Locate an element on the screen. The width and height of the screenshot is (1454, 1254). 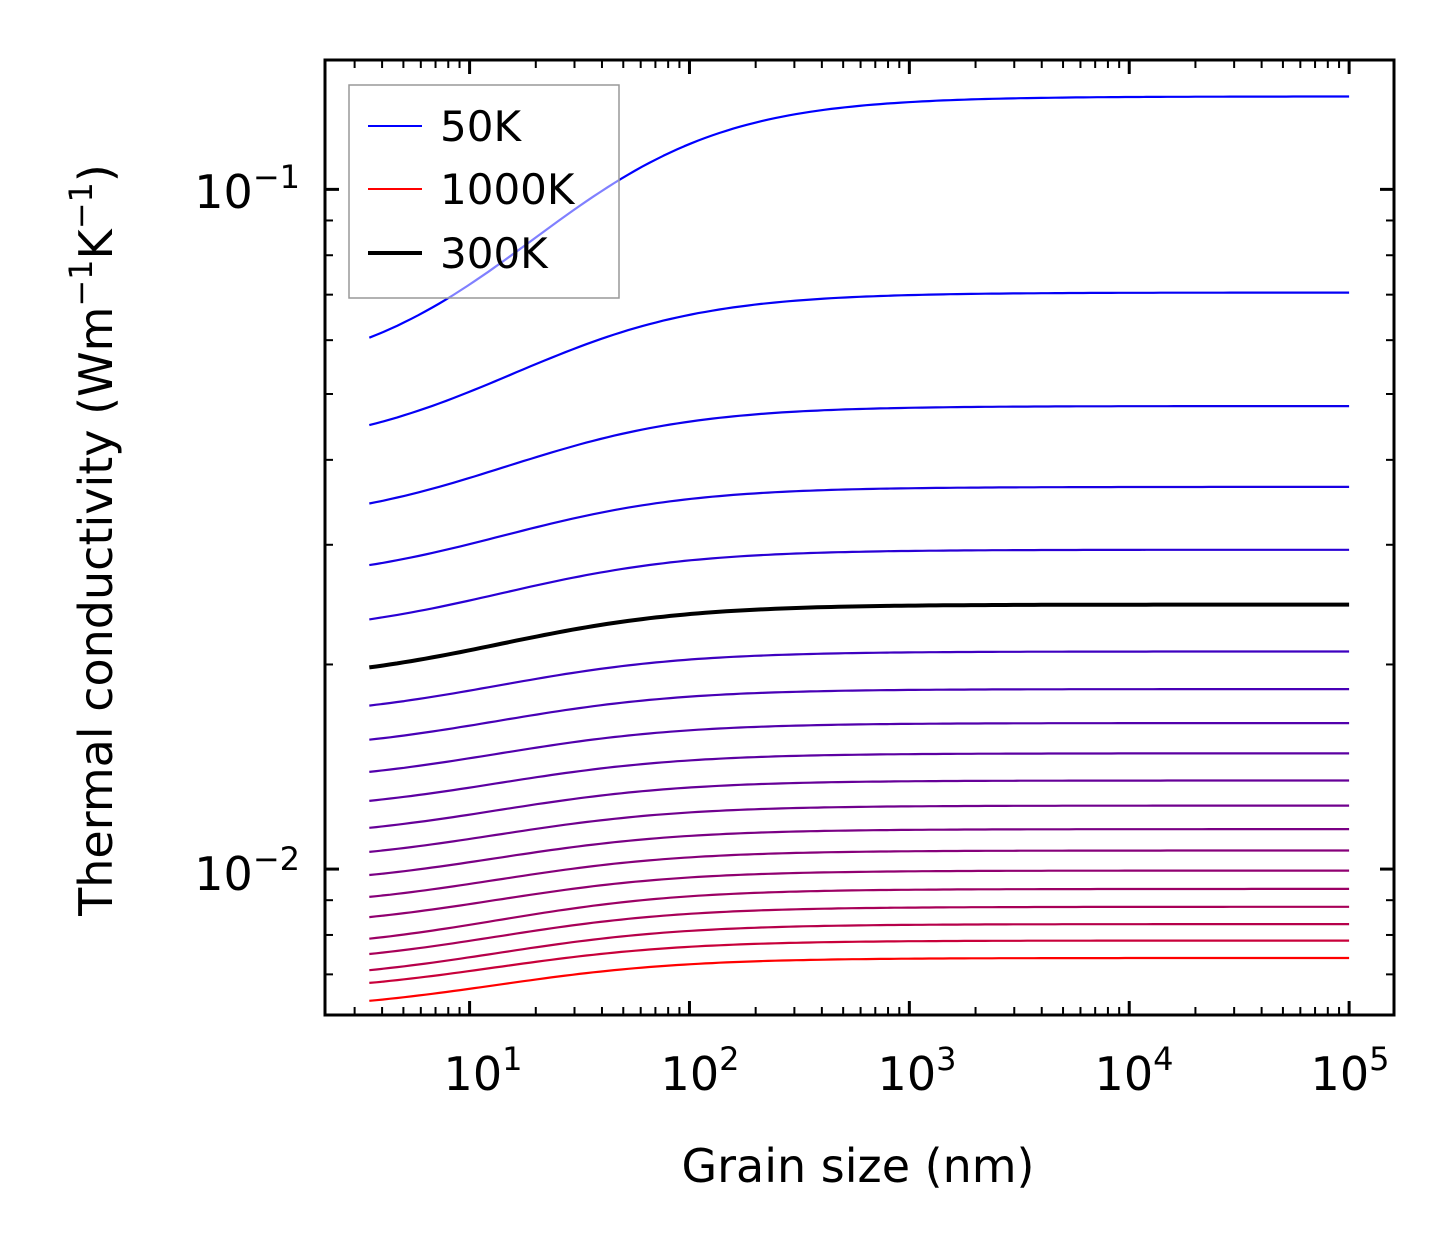
legend: 50K 1000K 300K is located at coordinates (484, 191).